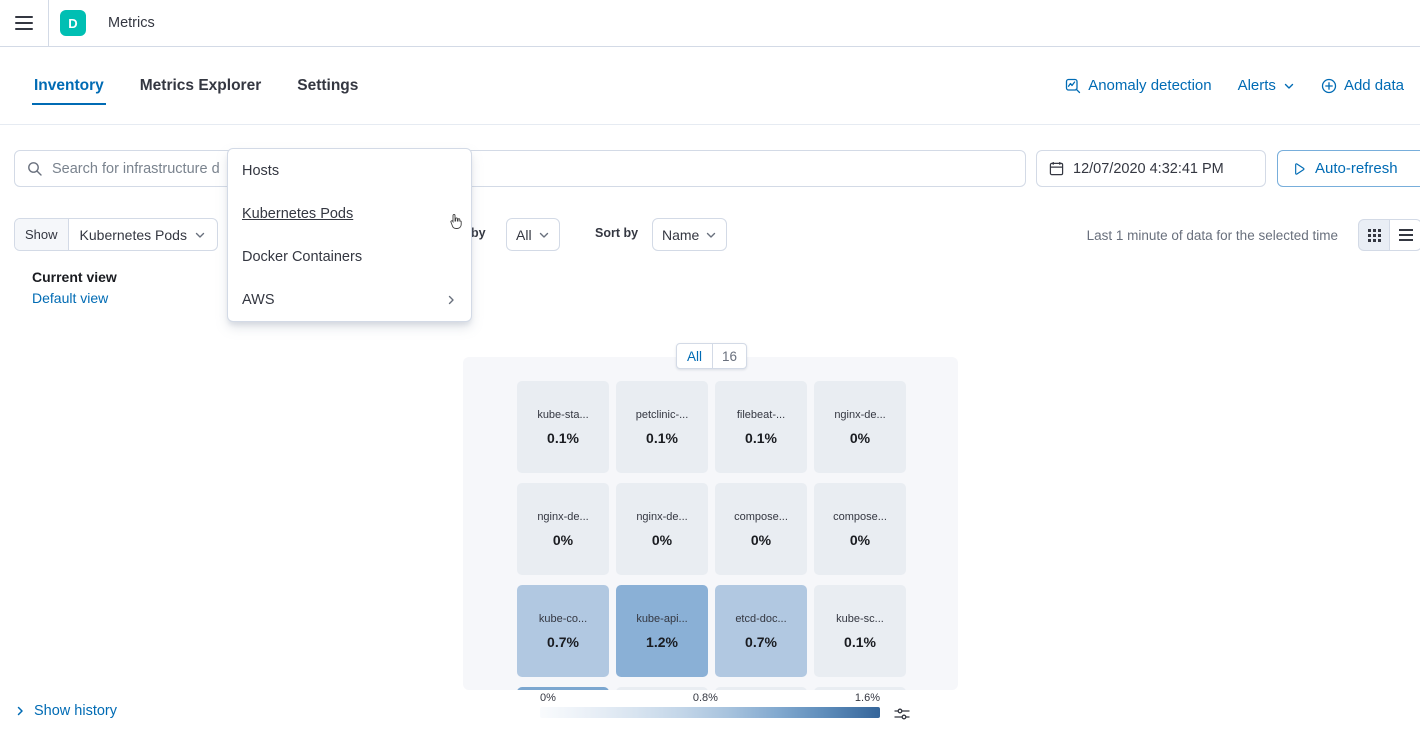  I want to click on menu-item-label: Docker Containers, so click(302, 256).